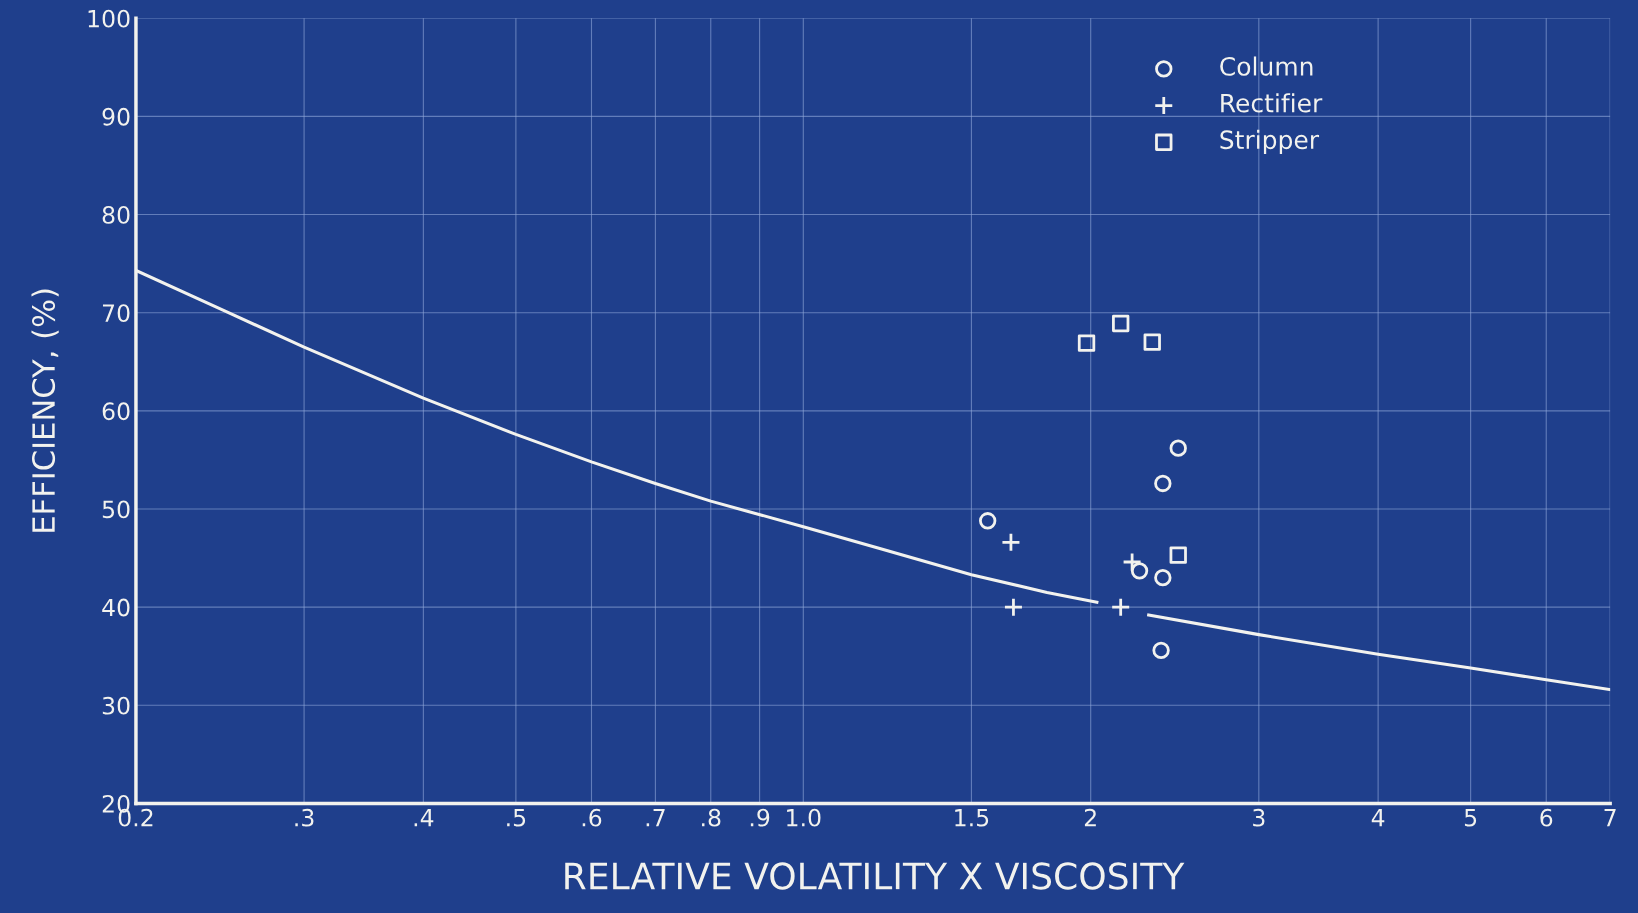  I want to click on x-tick-label: .4, so click(424, 818).